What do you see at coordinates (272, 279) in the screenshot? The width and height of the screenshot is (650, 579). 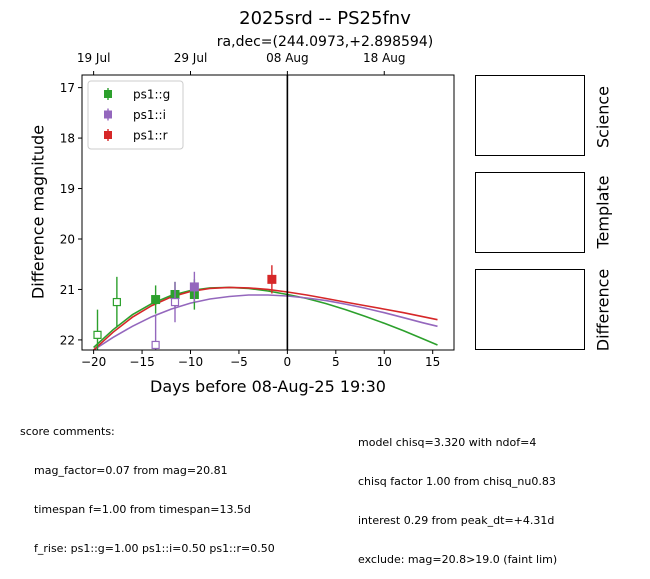 I see `detection-point-ps1-r` at bounding box center [272, 279].